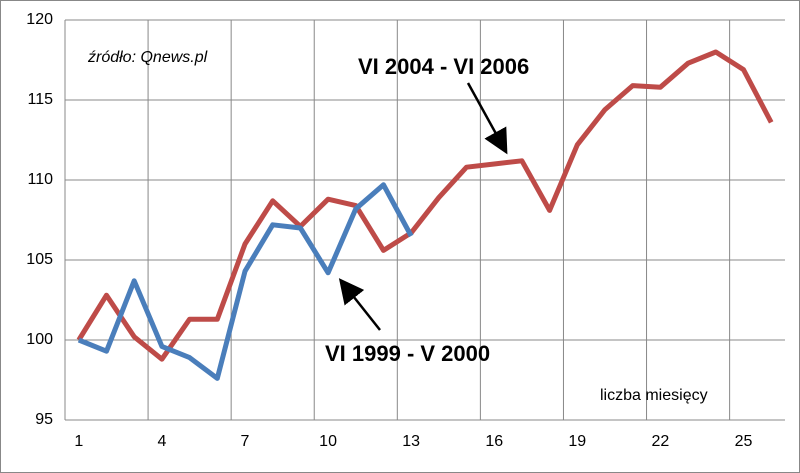 The image size is (800, 473). What do you see at coordinates (78, 441) in the screenshot?
I see `x-tick-label: 1` at bounding box center [78, 441].